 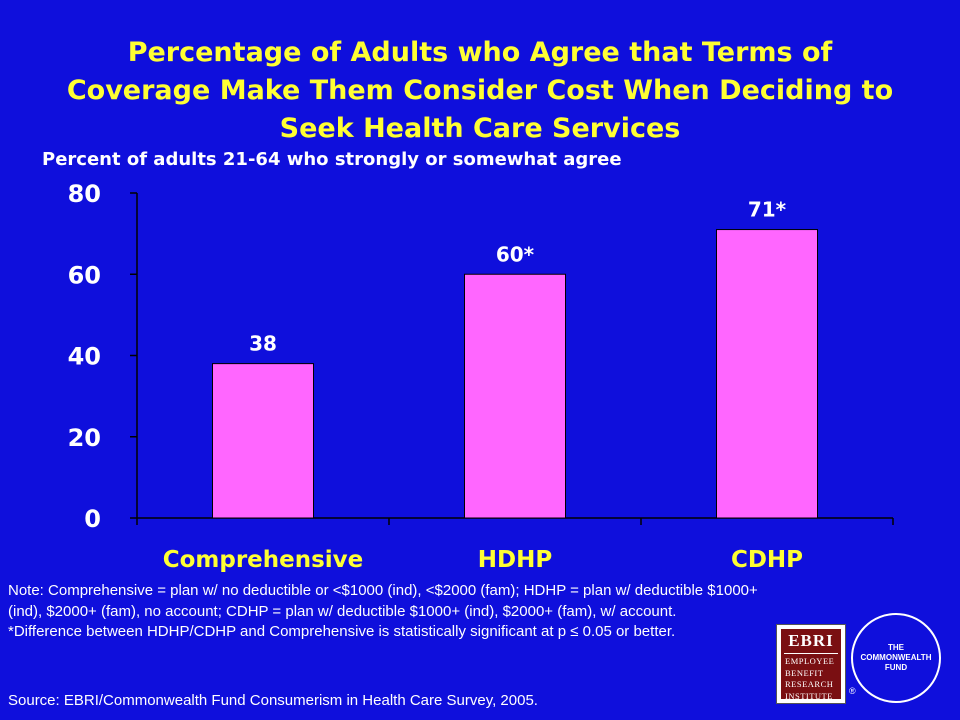 I want to click on ebri-registered-mark: ®, so click(x=852, y=691).